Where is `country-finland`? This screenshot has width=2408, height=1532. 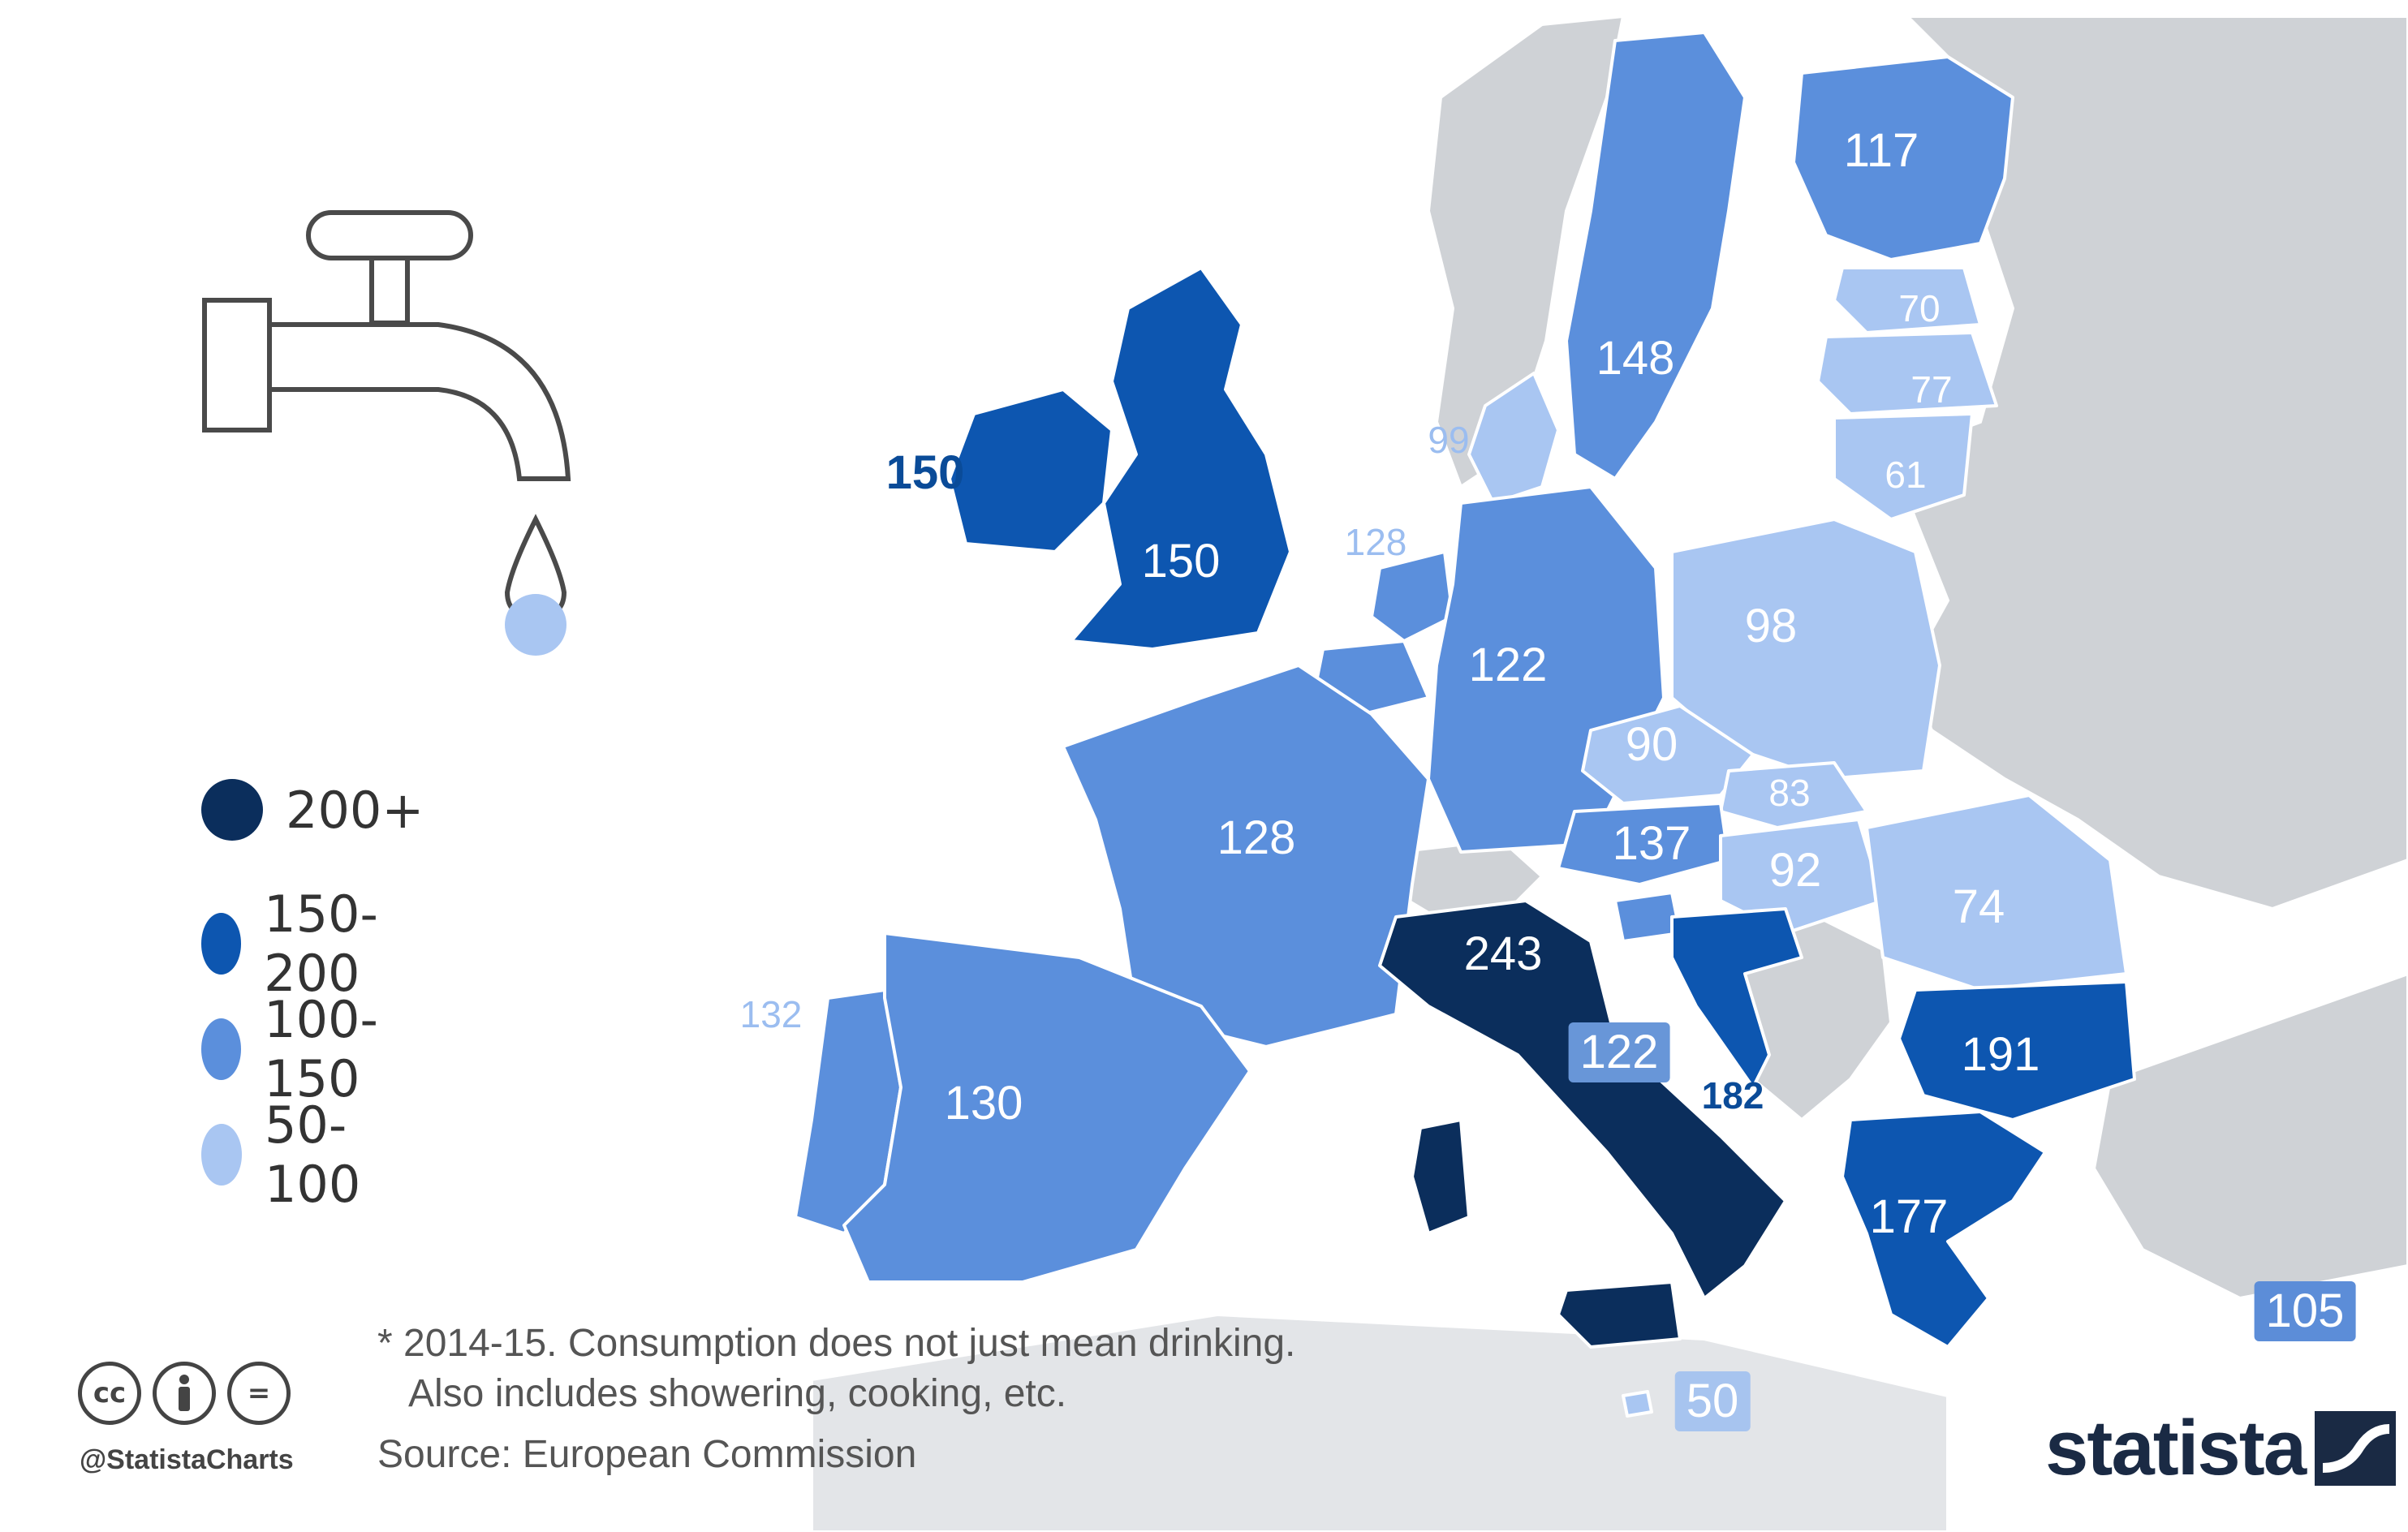
country-finland is located at coordinates (1903, 158).